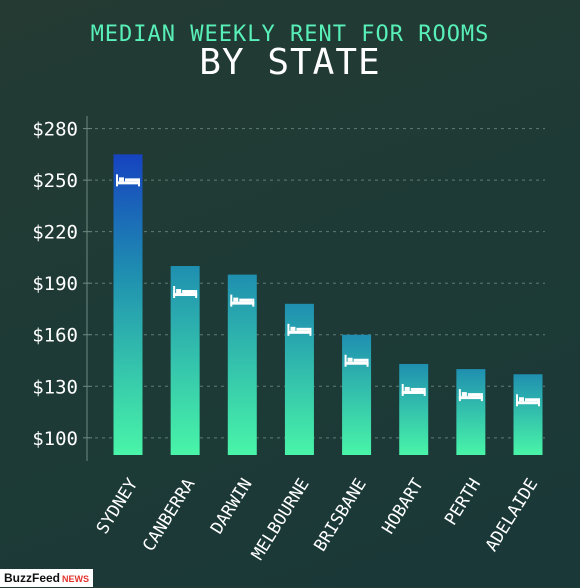 The width and height of the screenshot is (580, 588). Describe the element at coordinates (512, 515) in the screenshot. I see `x-tick-label: ADELAIDE` at that location.